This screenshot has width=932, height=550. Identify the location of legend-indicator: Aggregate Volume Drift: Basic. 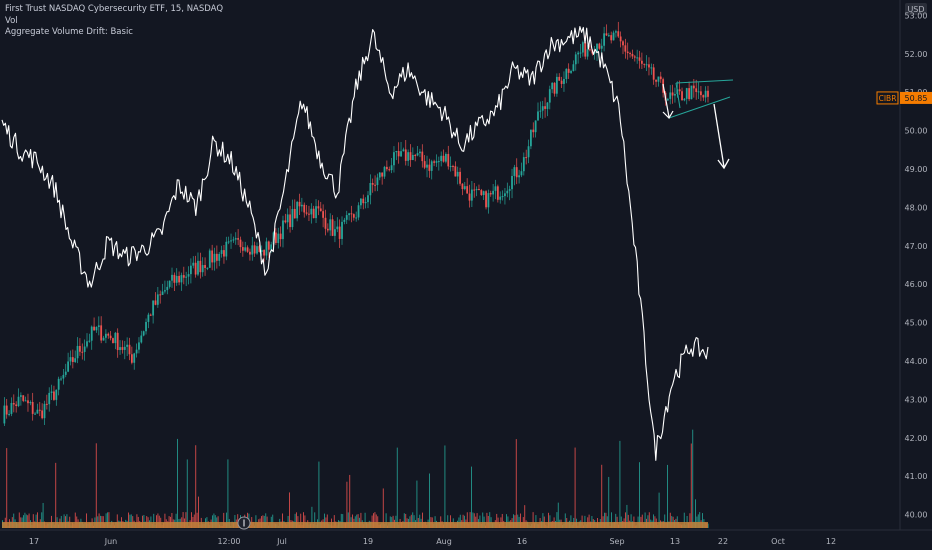
(69, 32).